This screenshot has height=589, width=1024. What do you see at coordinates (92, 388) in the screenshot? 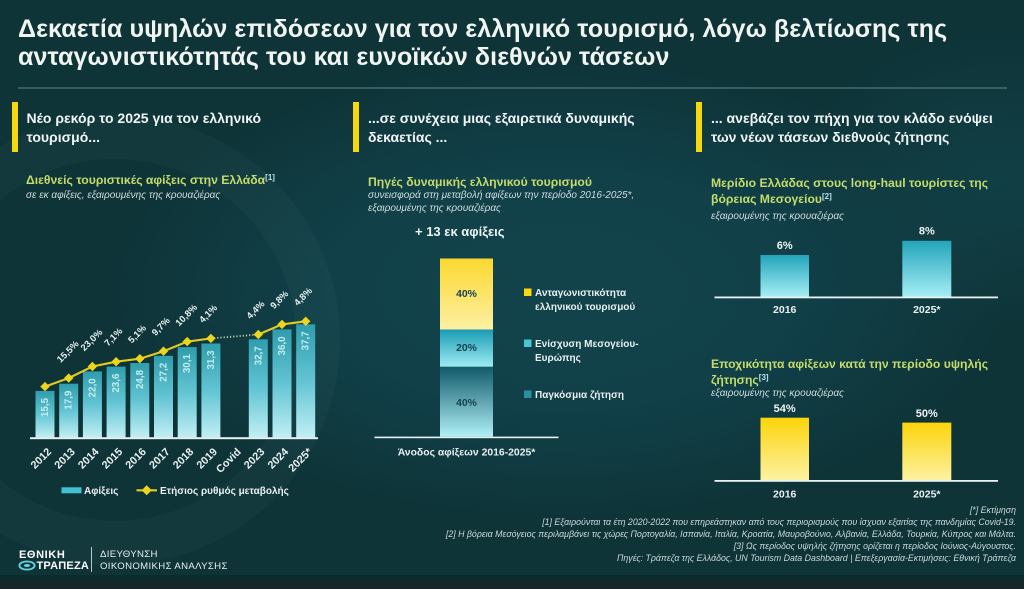
I see `svg-text: 22,0` at bounding box center [92, 388].